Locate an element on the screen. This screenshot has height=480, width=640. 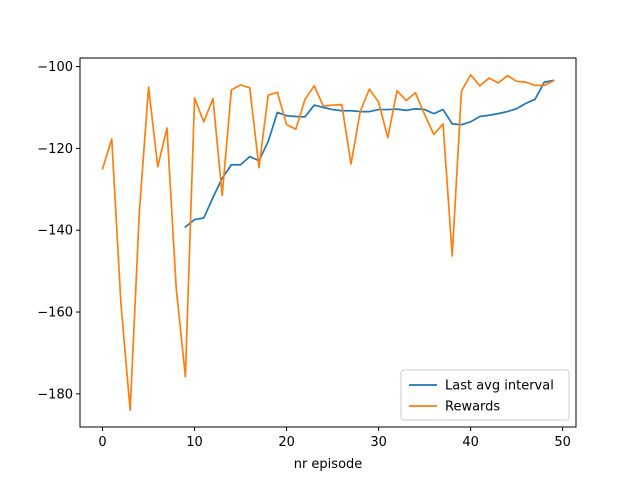
y-tick-label: −160 is located at coordinates (55, 313).